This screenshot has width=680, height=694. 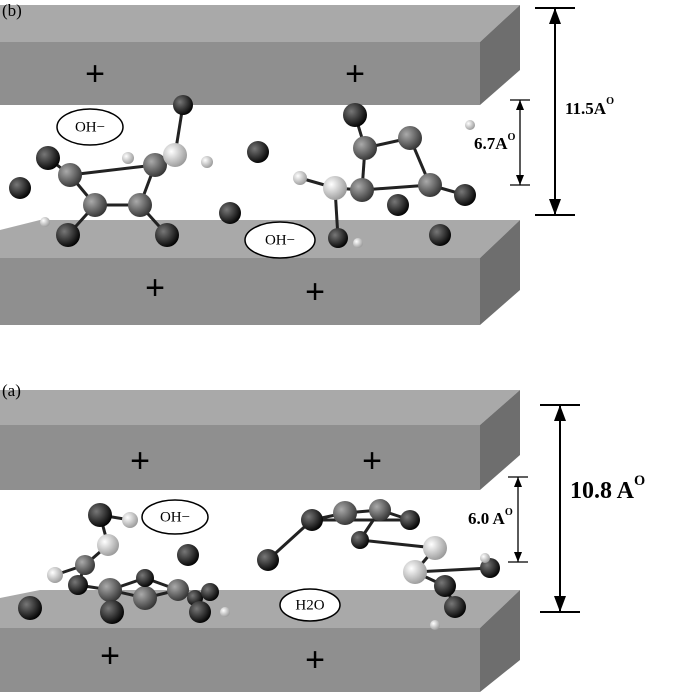 What do you see at coordinates (586, 108) in the screenshot?
I see `distance-value: 11.5A` at bounding box center [586, 108].